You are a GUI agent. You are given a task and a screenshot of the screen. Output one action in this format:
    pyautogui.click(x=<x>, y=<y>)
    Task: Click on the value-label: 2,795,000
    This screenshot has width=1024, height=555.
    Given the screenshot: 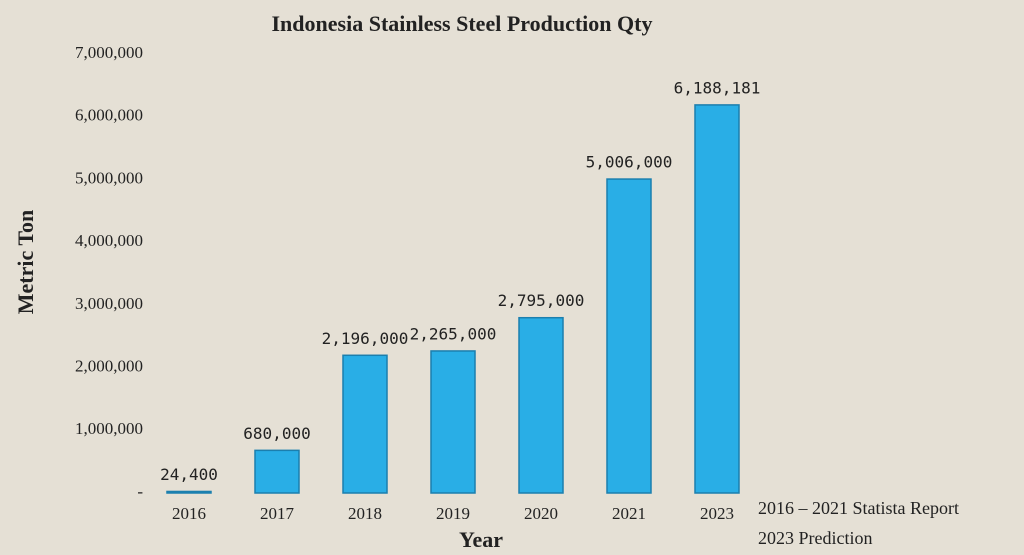 What is the action you would take?
    pyautogui.click(x=541, y=300)
    